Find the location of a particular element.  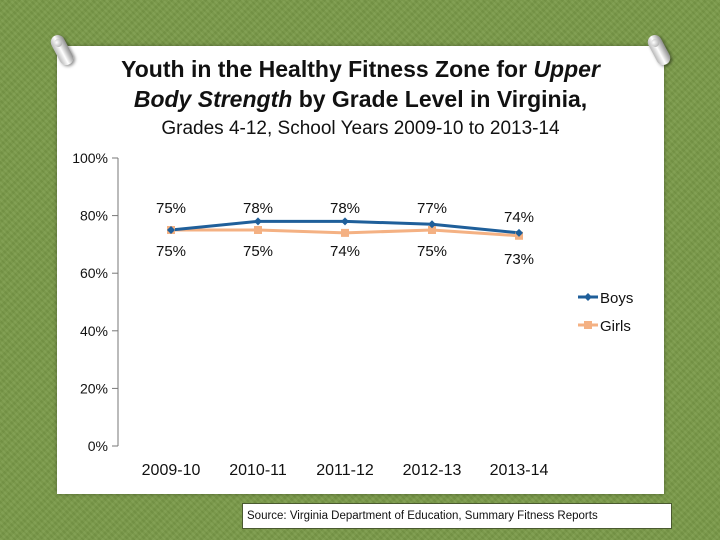

y-tick-label: 40% is located at coordinates (94, 331).